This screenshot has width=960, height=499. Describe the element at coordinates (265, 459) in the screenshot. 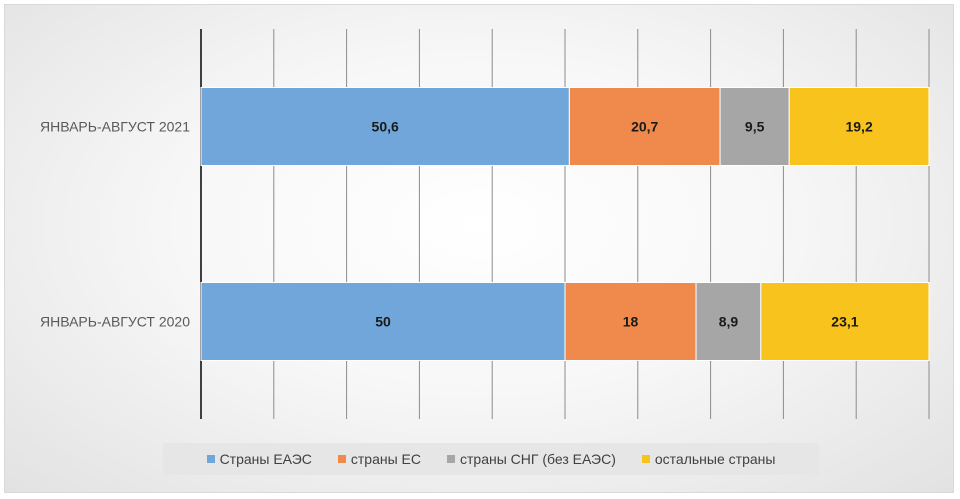

I see `legend-label: Страны ЕАЭС` at that location.